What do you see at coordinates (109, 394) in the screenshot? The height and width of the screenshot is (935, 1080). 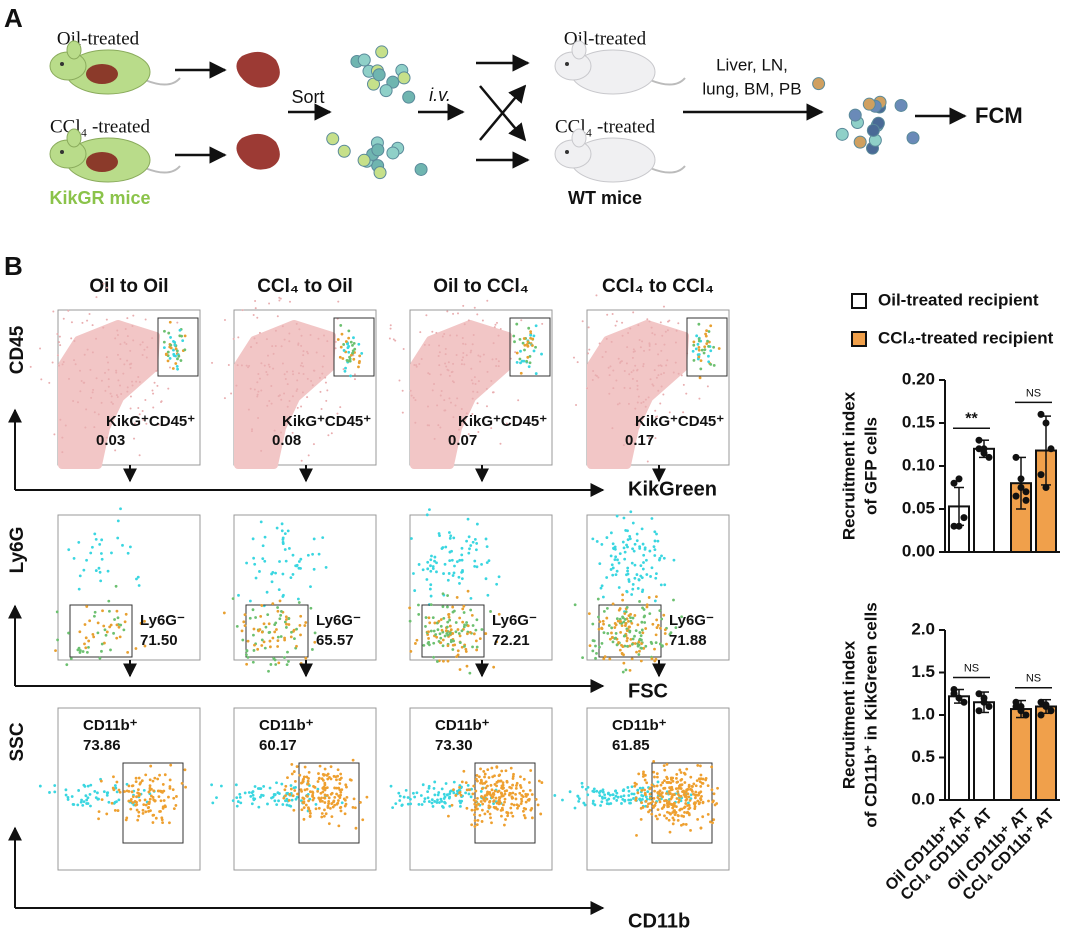 I see `density-blob` at bounding box center [109, 394].